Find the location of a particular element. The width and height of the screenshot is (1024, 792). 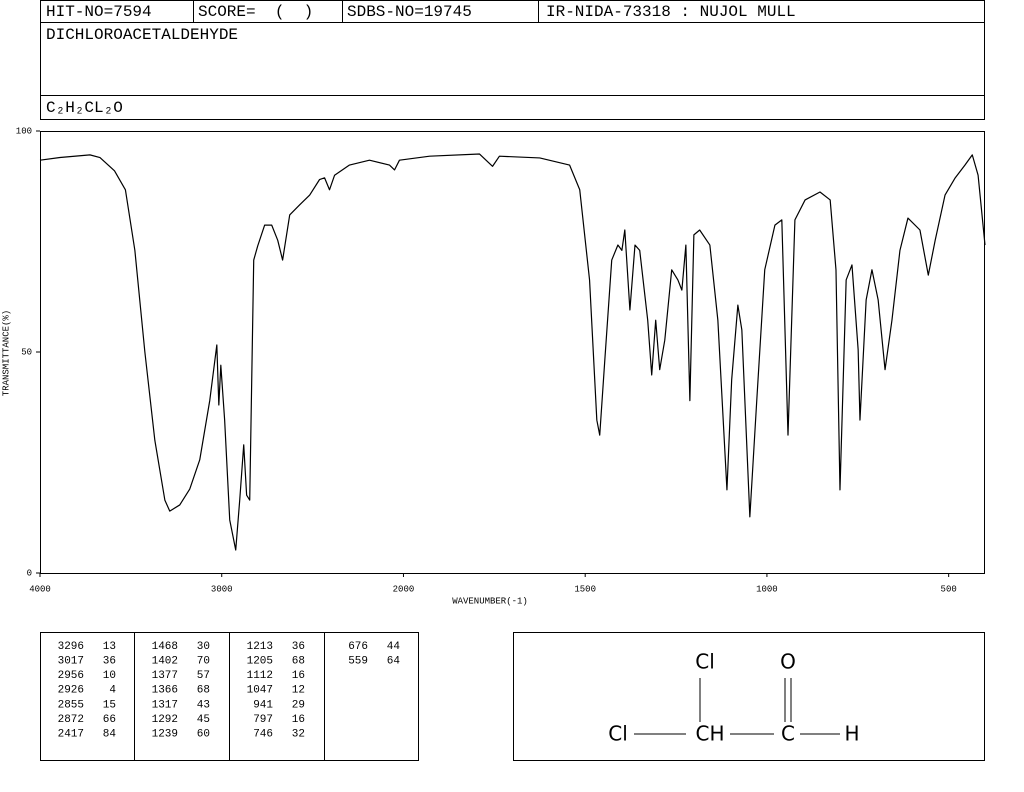

peak-wavenumber: 2956 is located at coordinates (71, 676).